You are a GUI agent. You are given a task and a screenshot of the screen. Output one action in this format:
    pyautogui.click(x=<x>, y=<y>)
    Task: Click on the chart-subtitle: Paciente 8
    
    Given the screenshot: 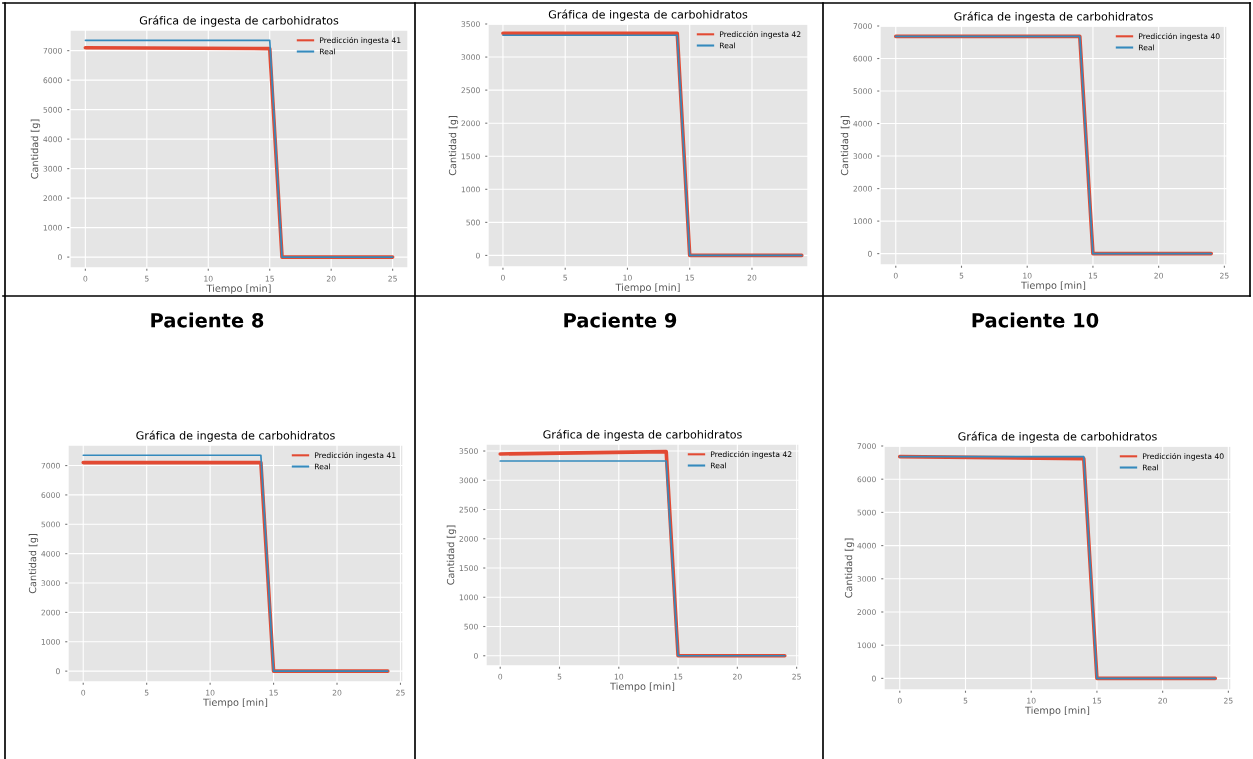 What is the action you would take?
    pyautogui.click(x=207, y=320)
    